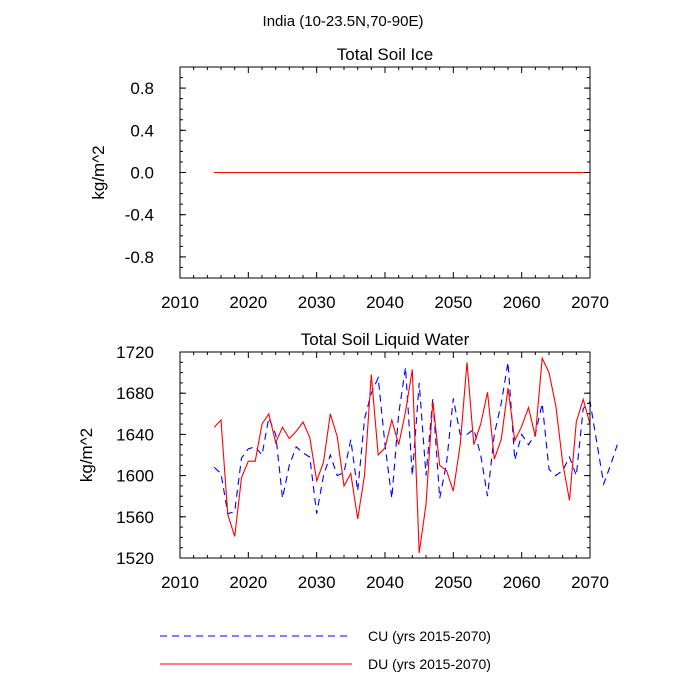 The width and height of the screenshot is (700, 700). Describe the element at coordinates (590, 582) in the screenshot. I see `x-tick-label-soil-liquid-water: 2070` at that location.